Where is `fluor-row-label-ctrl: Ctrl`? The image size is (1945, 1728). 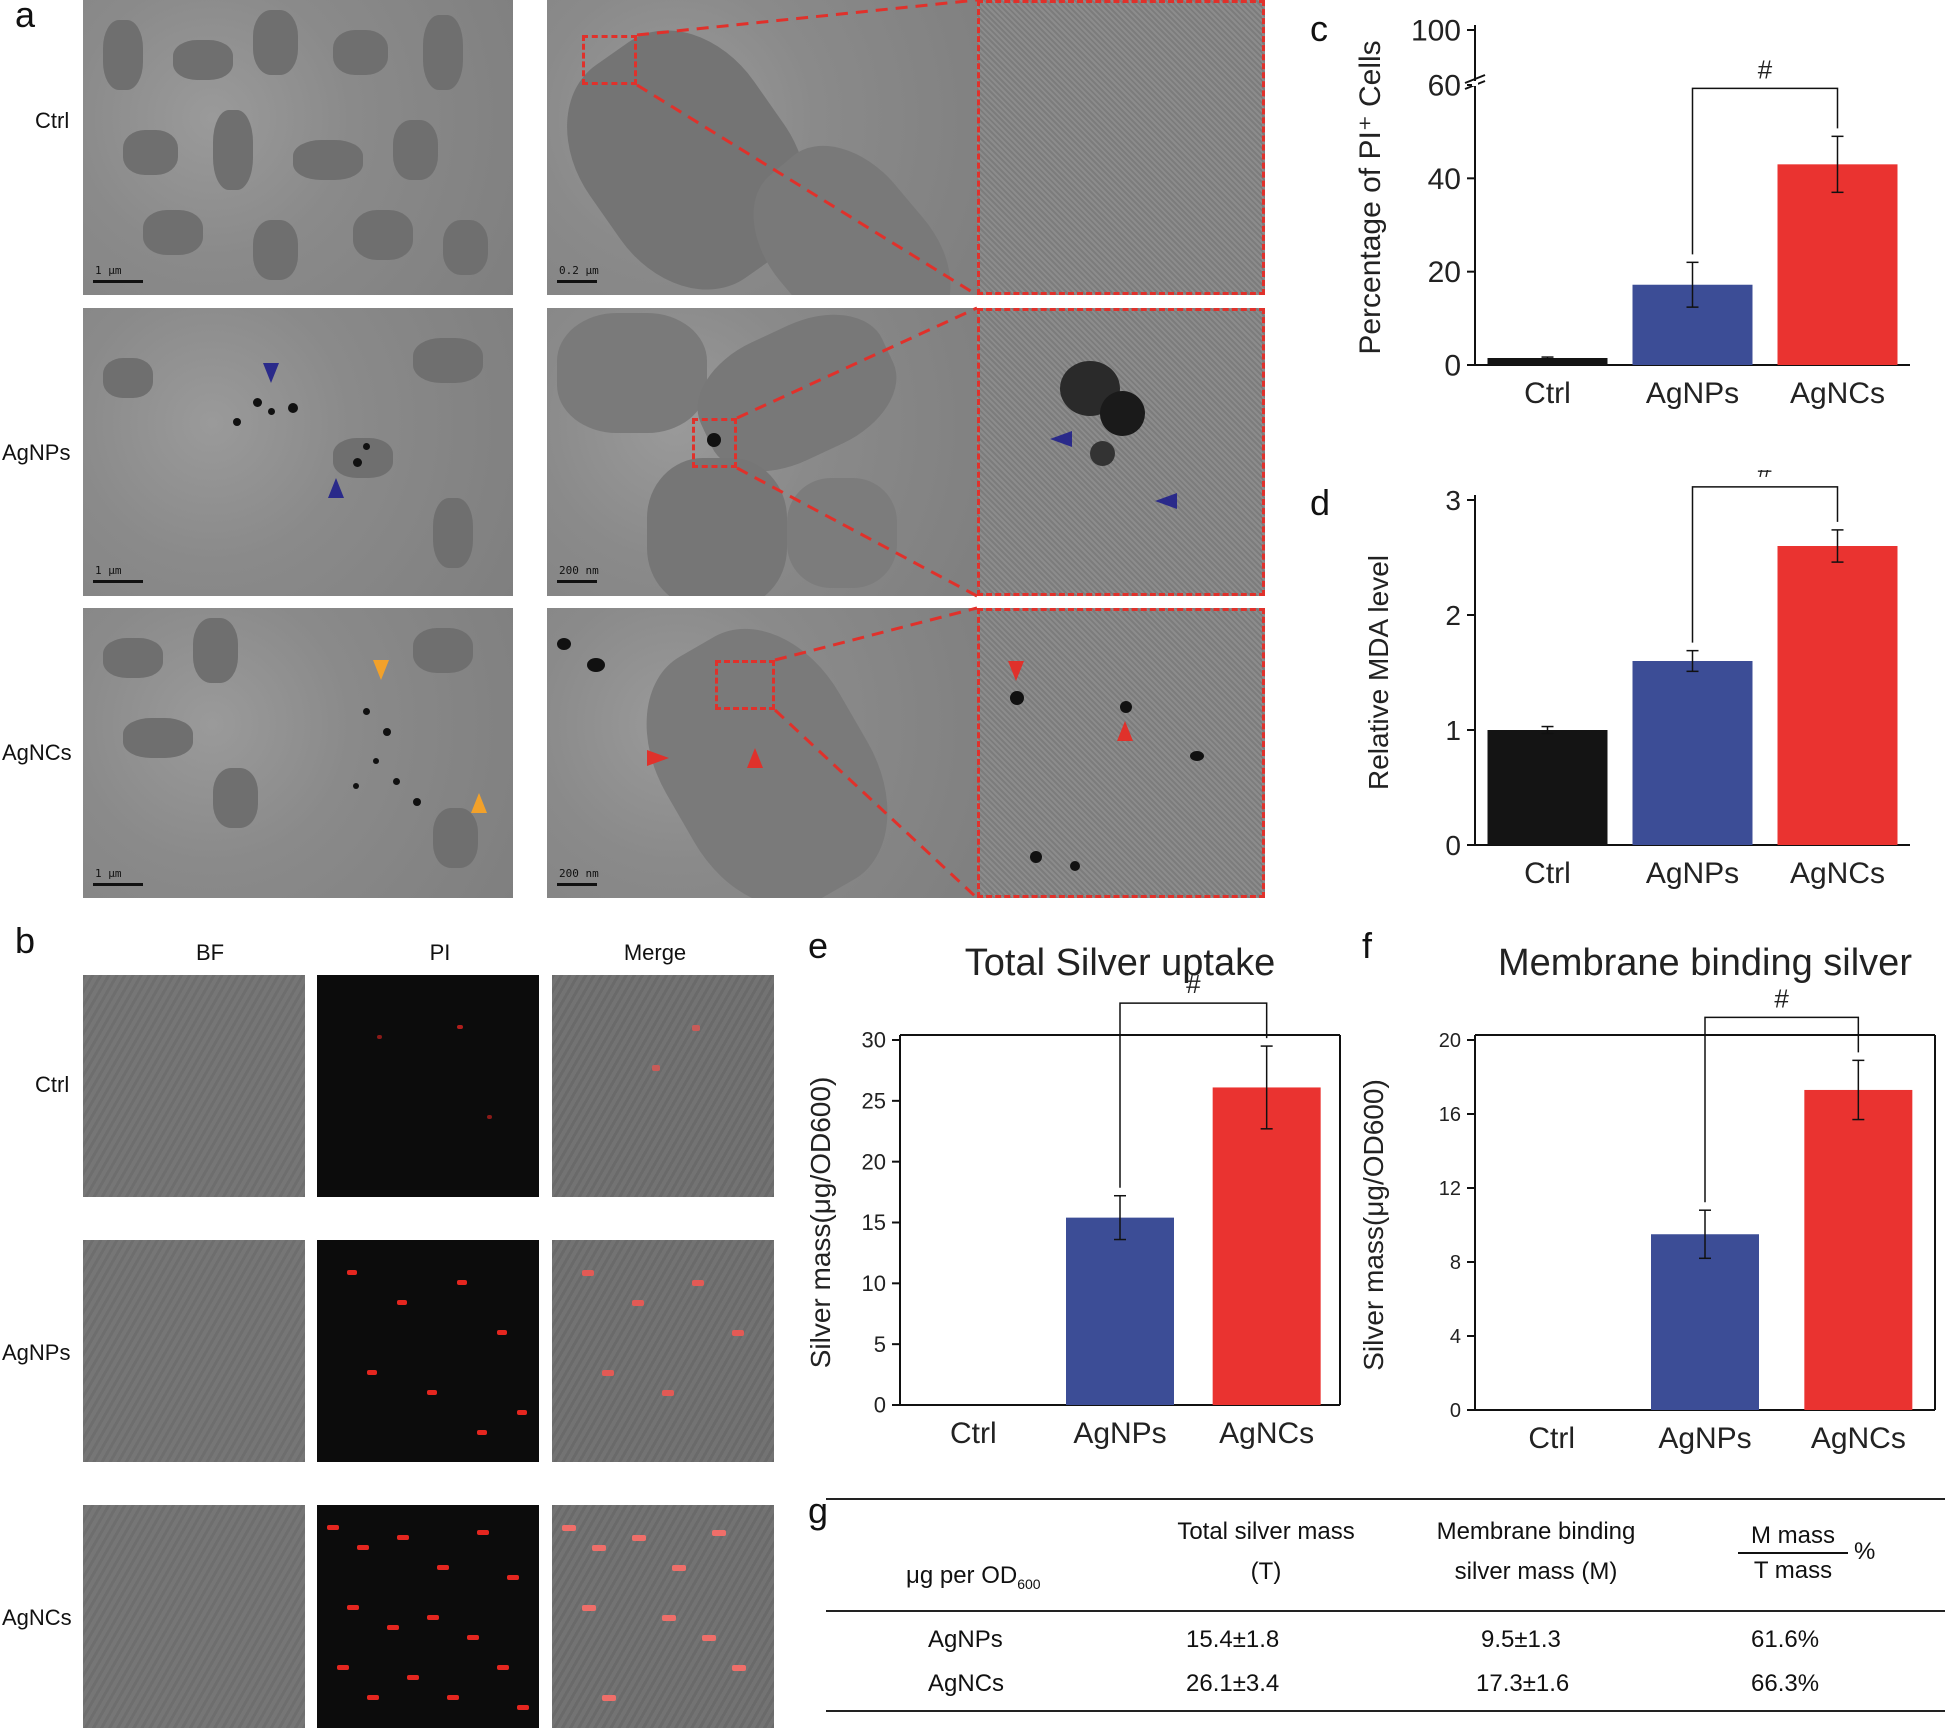
fluor-row-label-ctrl: Ctrl is located at coordinates (52, 1084).